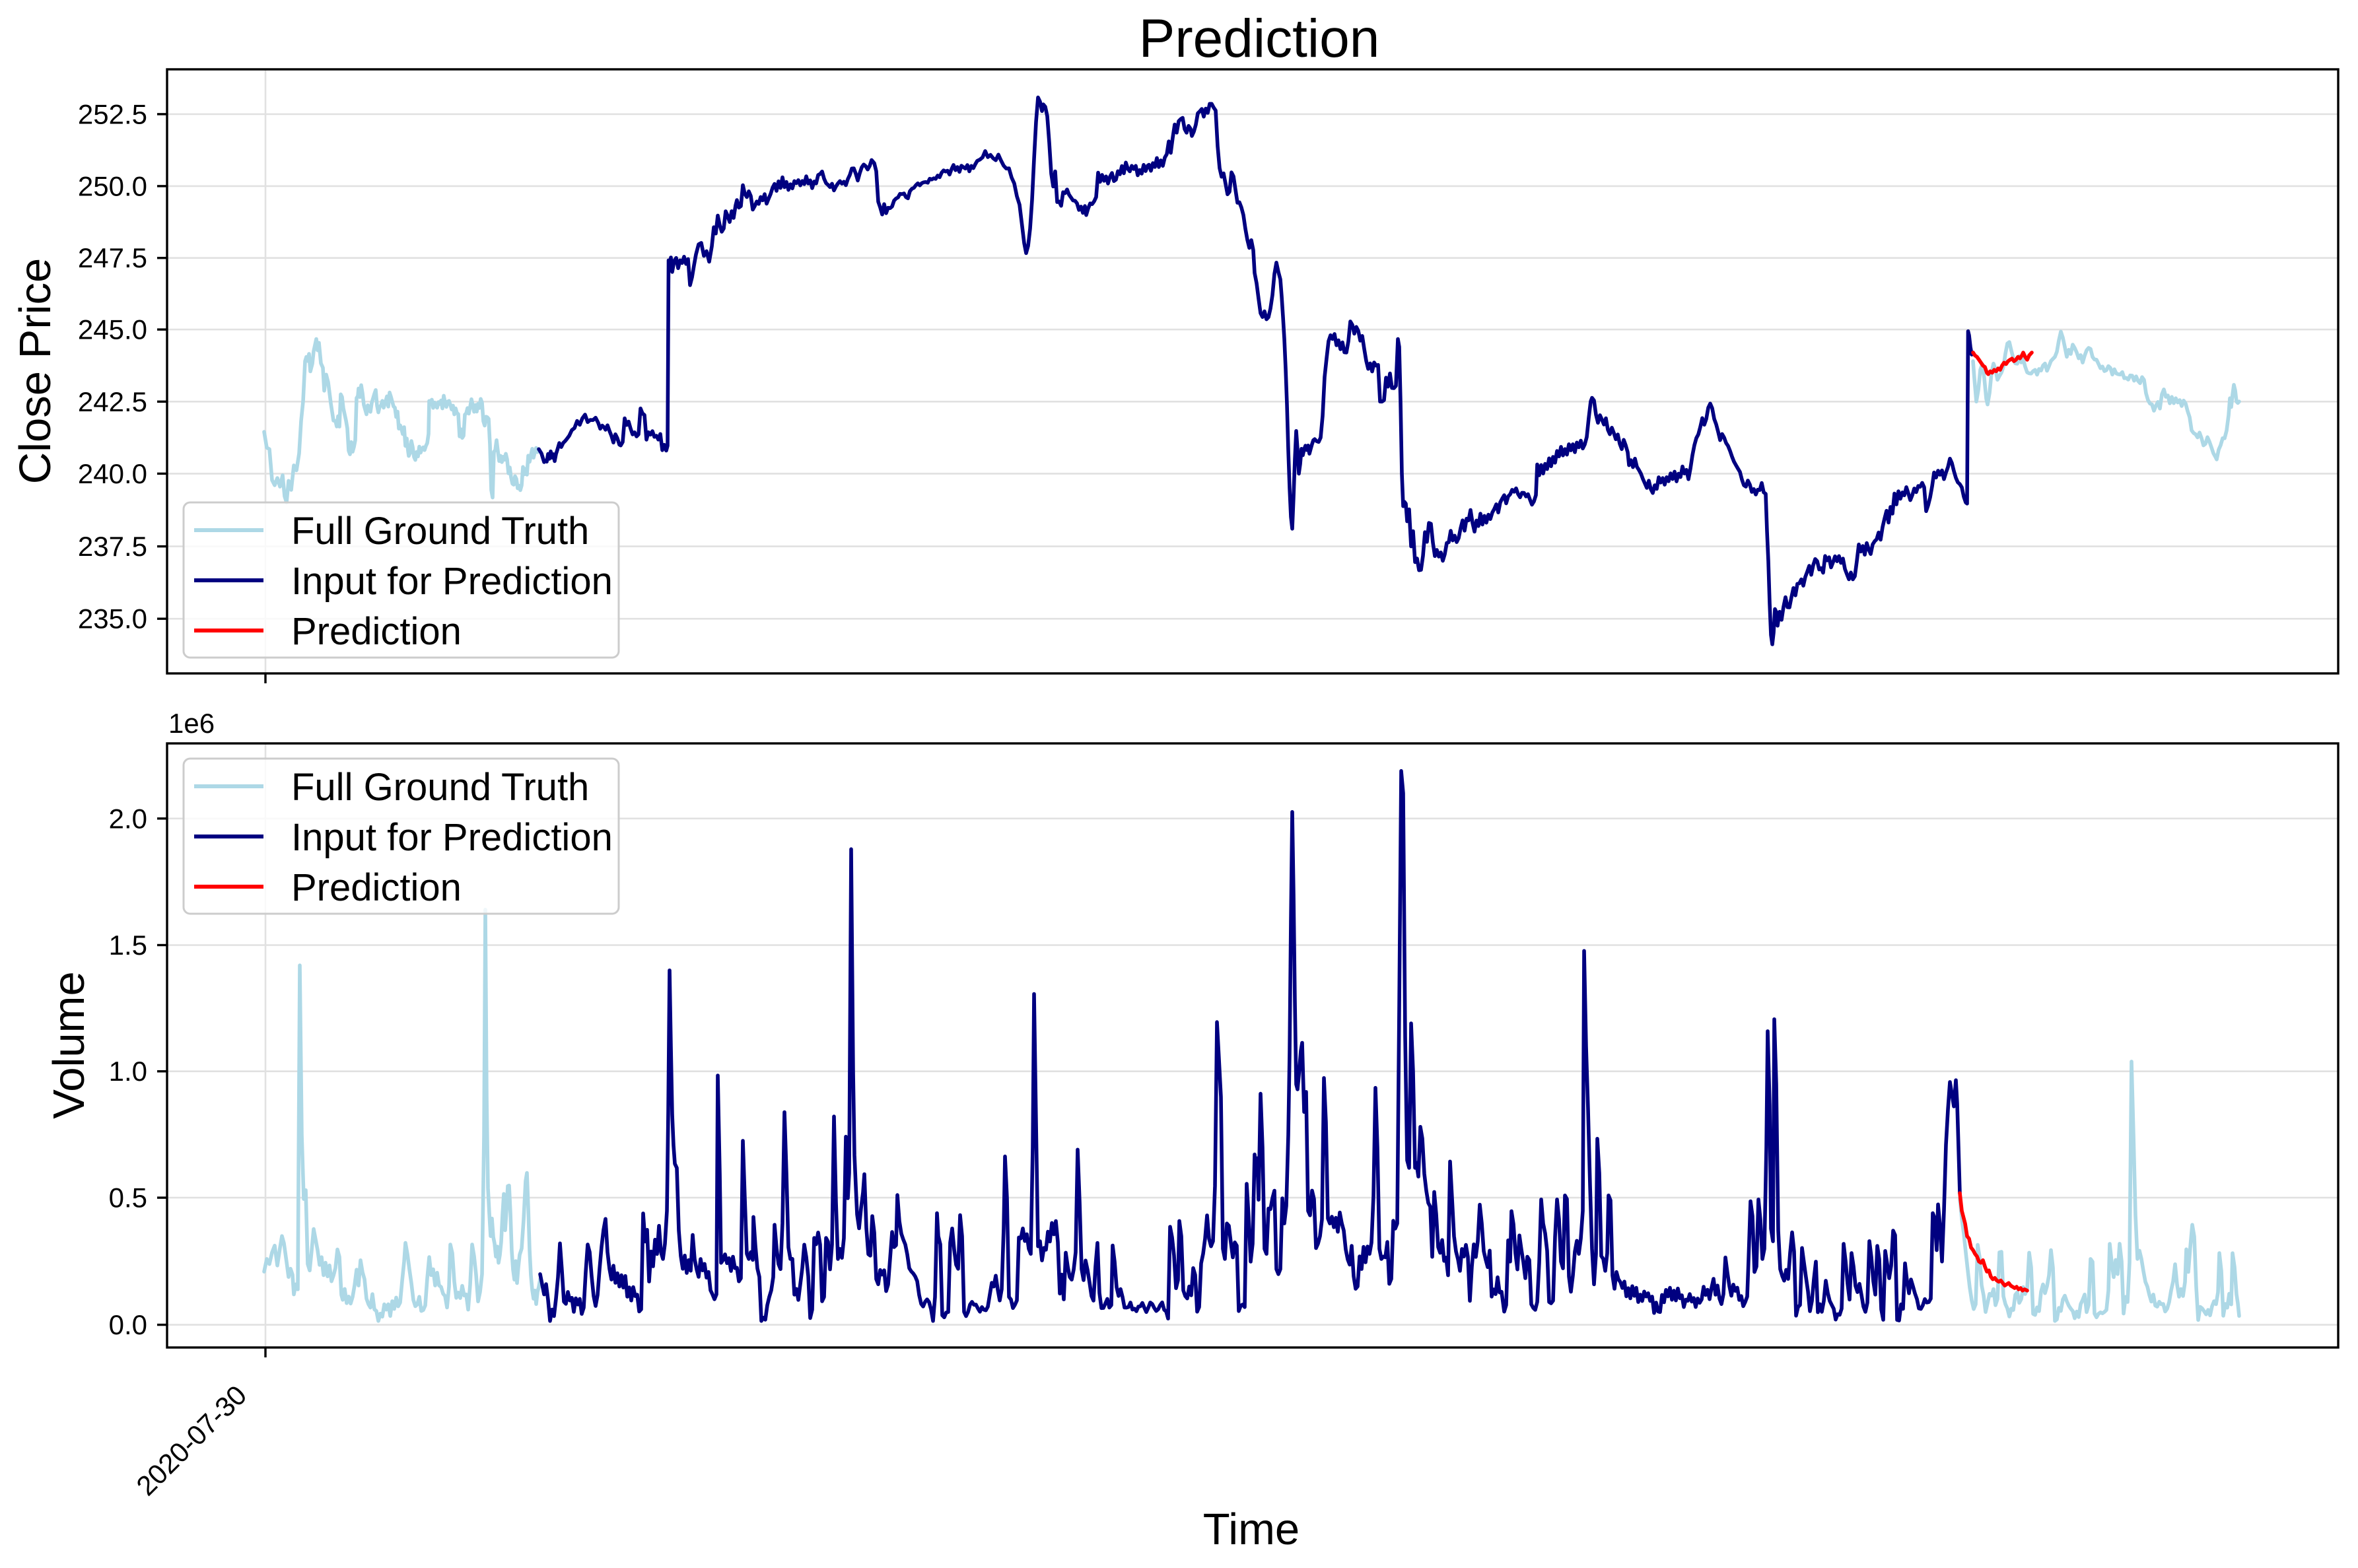  Describe the element at coordinates (128, 818) in the screenshot. I see `svg-text: 2.0` at that location.